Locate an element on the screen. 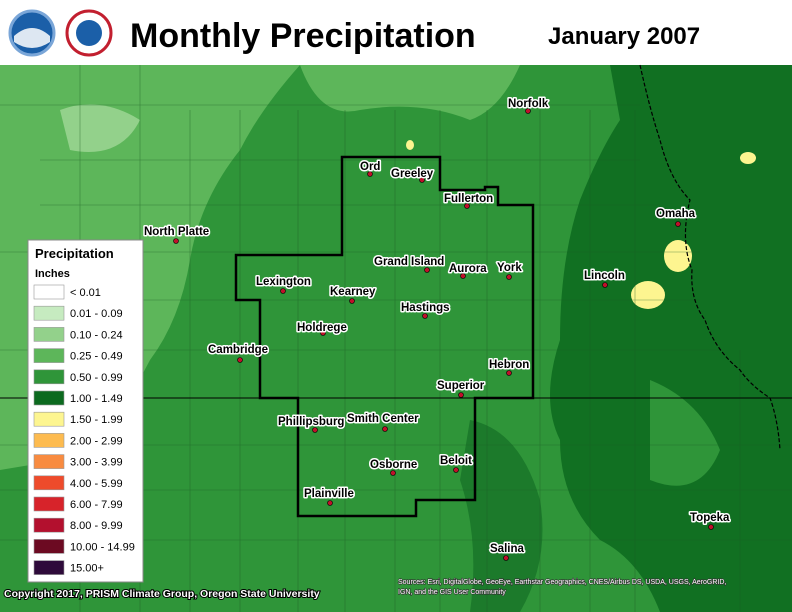 The width and height of the screenshot is (792, 612). city-label: Aurora is located at coordinates (468, 269).